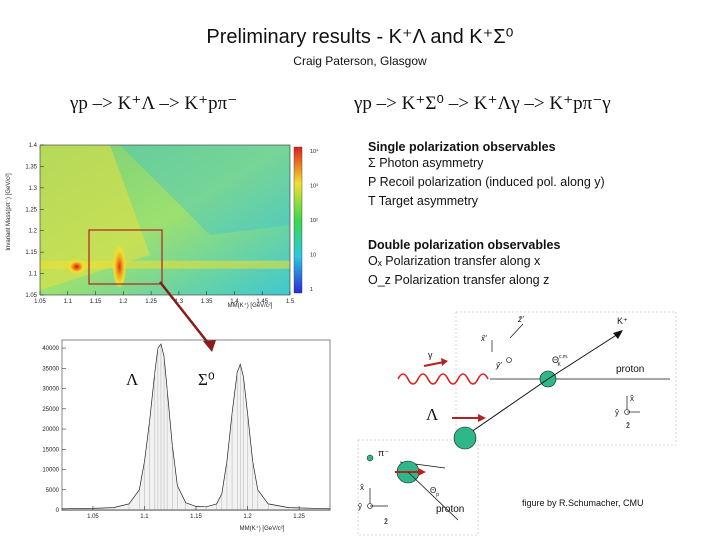 The width and height of the screenshot is (720, 540). Describe the element at coordinates (250, 305) in the screenshot. I see `heatmap-x-label: MM(K⁺) [GeV/c²]` at that location.